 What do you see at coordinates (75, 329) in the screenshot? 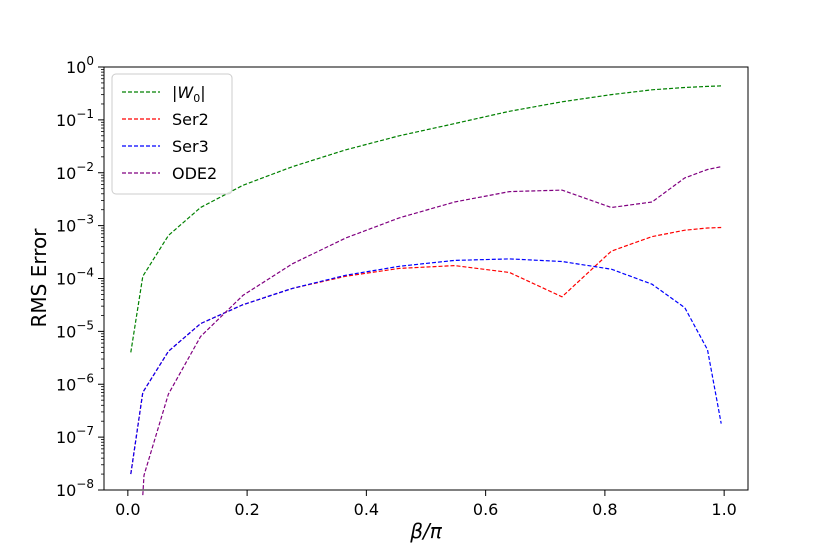
I see `y-tick-label: 10⁻⁵` at bounding box center [75, 329].